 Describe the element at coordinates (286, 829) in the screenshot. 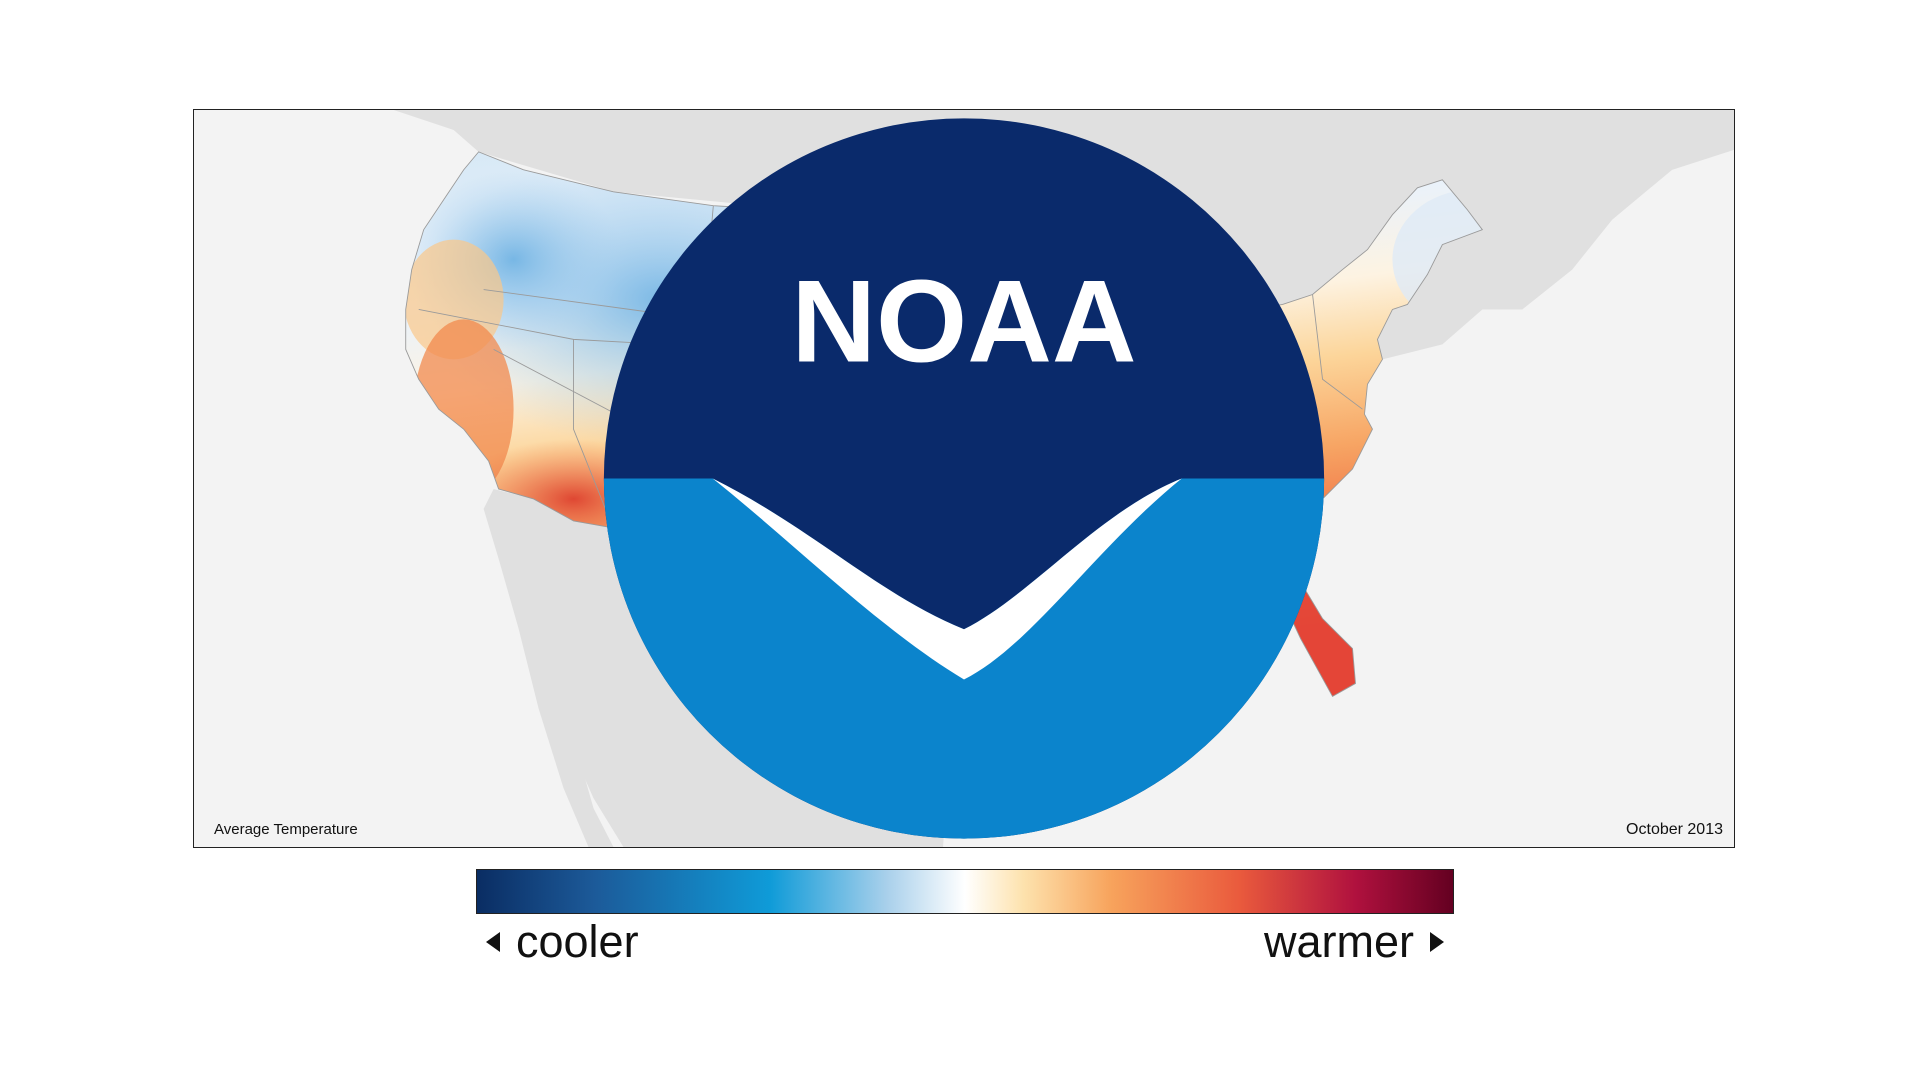

I see `map-variable-label: Average Temperature` at that location.